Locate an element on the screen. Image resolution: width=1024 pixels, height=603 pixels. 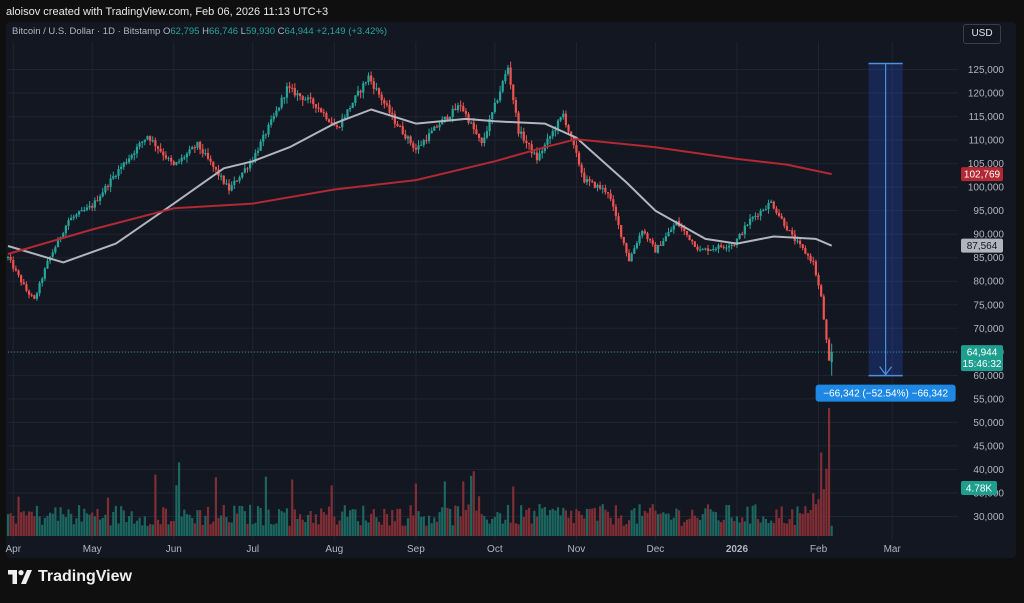
symbol-name: Bitcoin / U.S. Dollar · 1D · Bitstamp is located at coordinates (86, 31).